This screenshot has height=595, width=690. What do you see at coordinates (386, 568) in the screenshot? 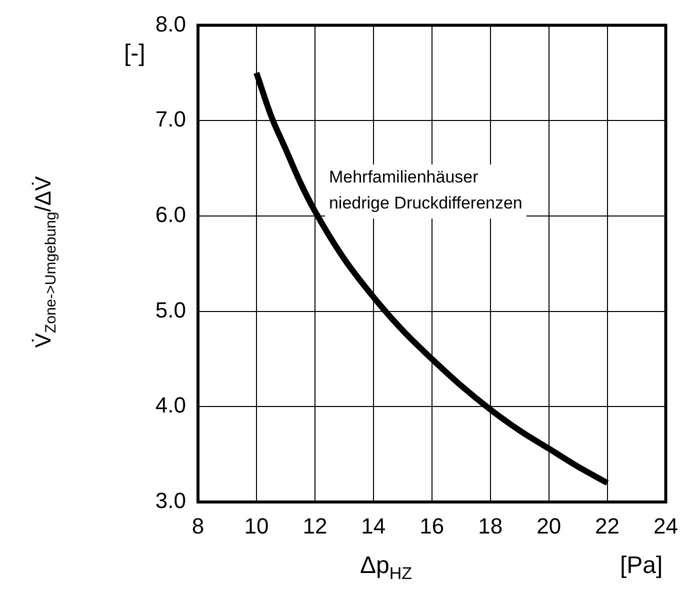
I see `x-axis-title: Δp$_{HZ}$` at bounding box center [386, 568].